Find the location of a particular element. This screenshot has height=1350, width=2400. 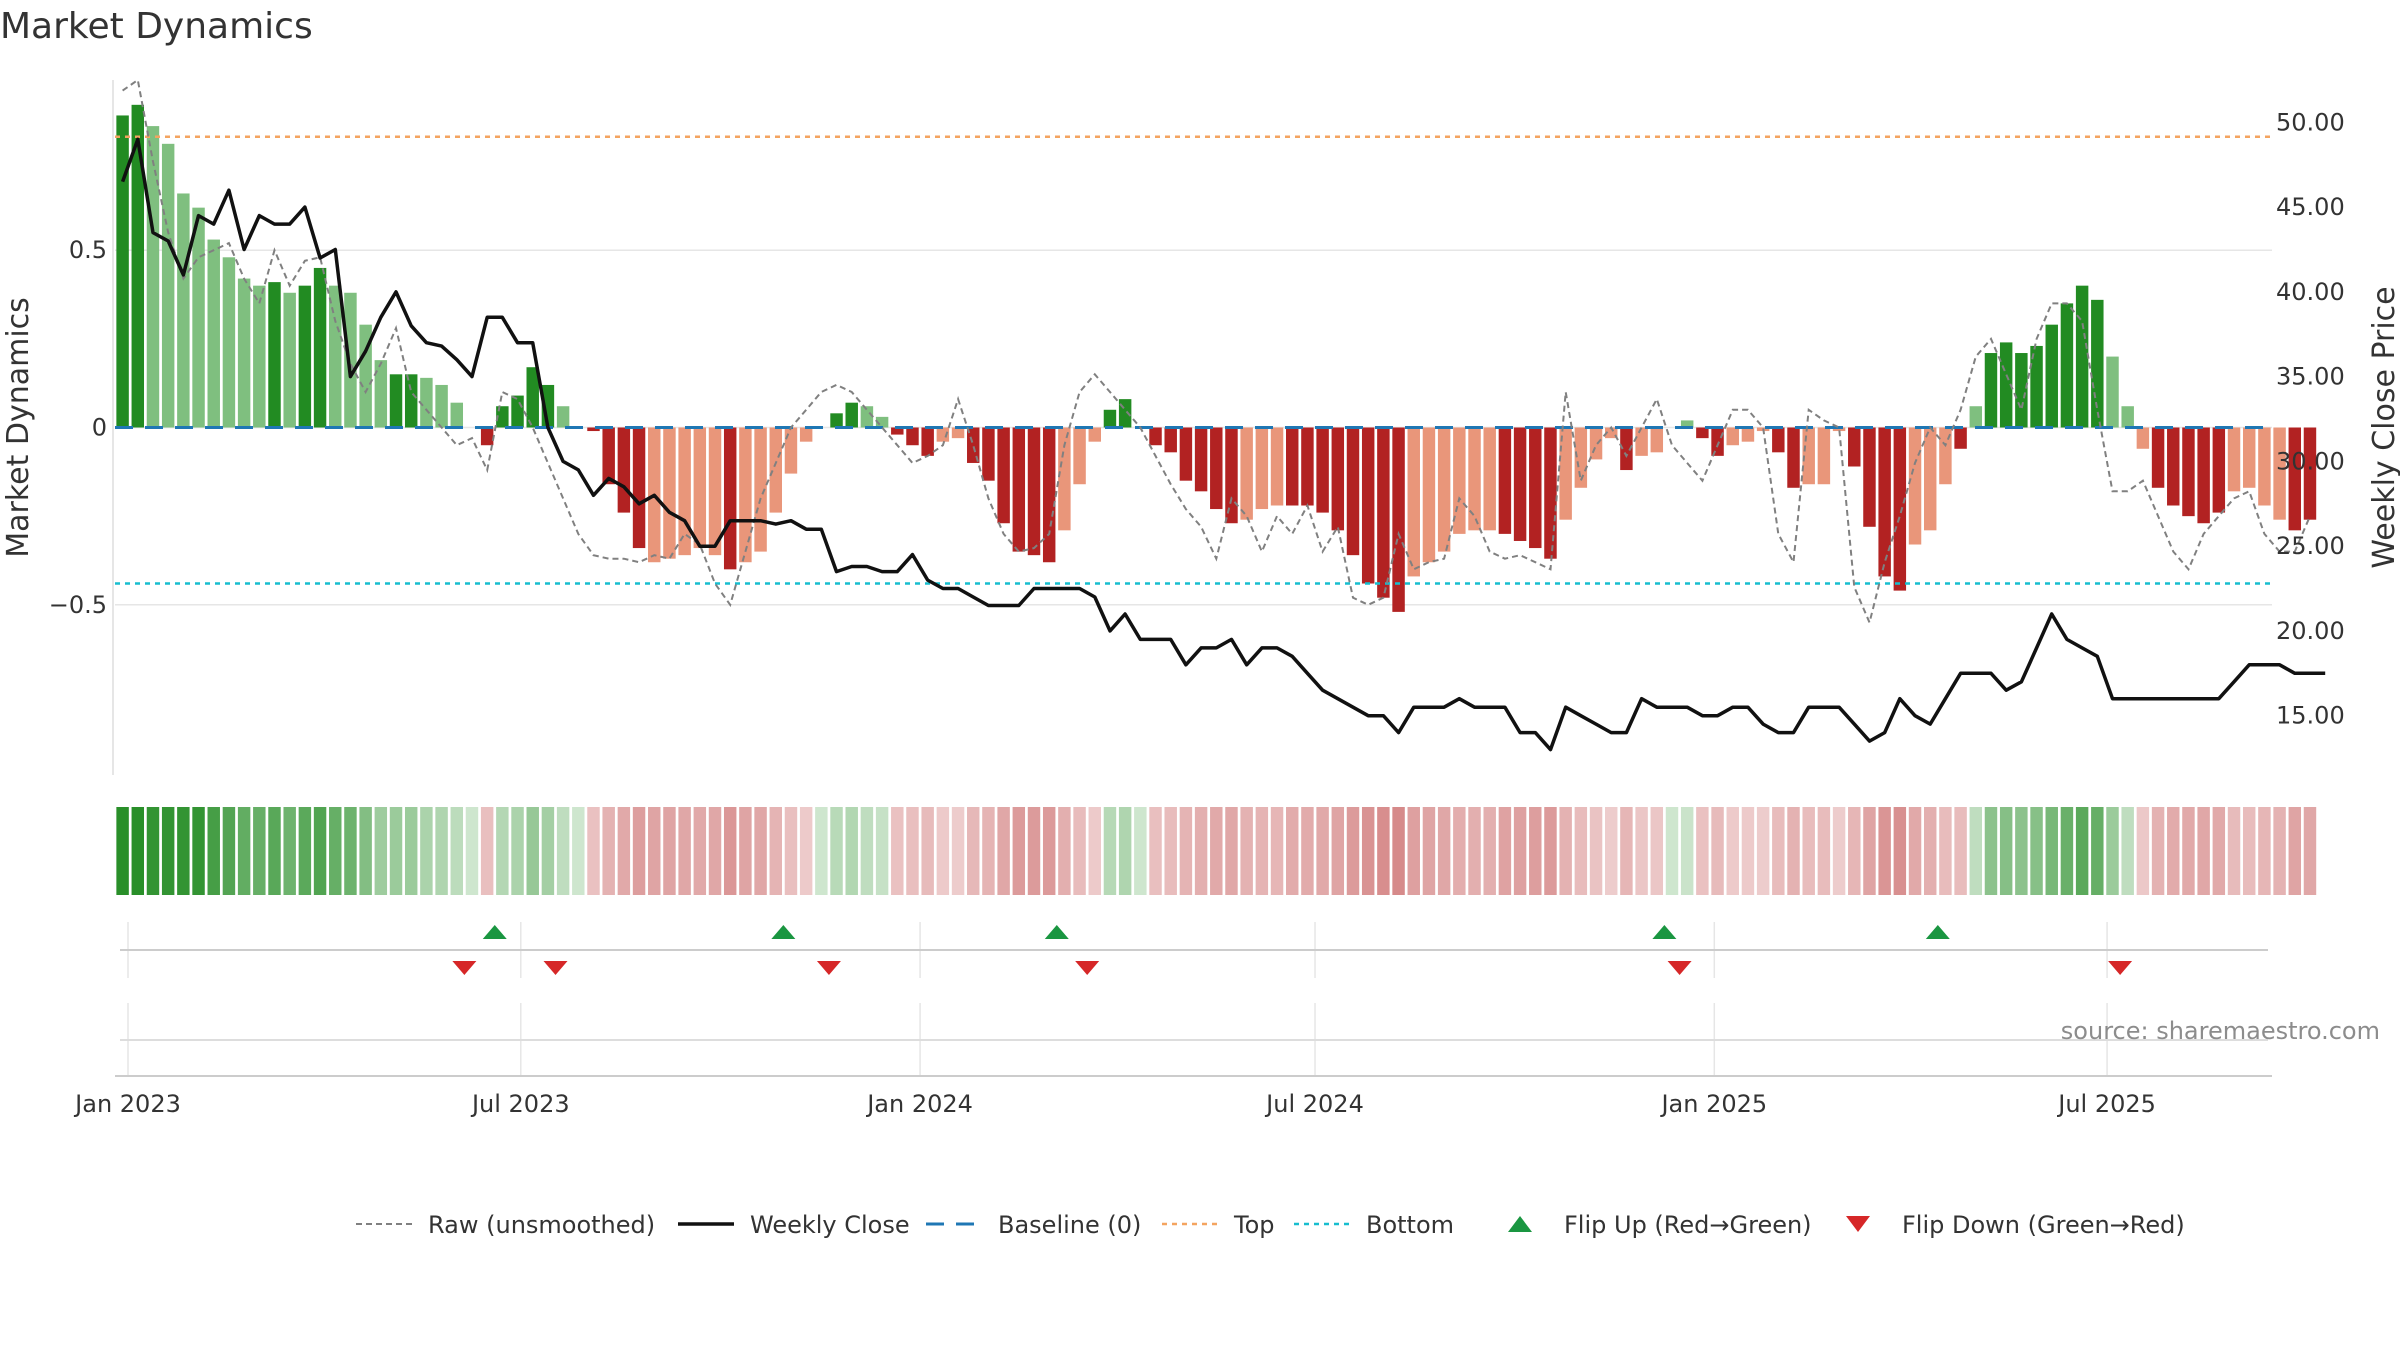

left-axis-title: Market Dynamics is located at coordinates (18, 427).